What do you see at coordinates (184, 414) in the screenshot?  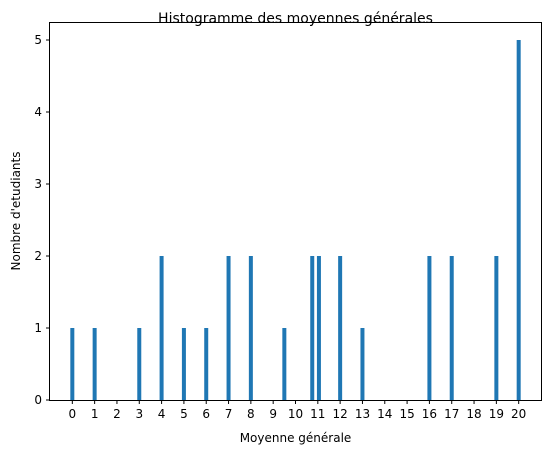 I see `x-tick-label: 5` at bounding box center [184, 414].